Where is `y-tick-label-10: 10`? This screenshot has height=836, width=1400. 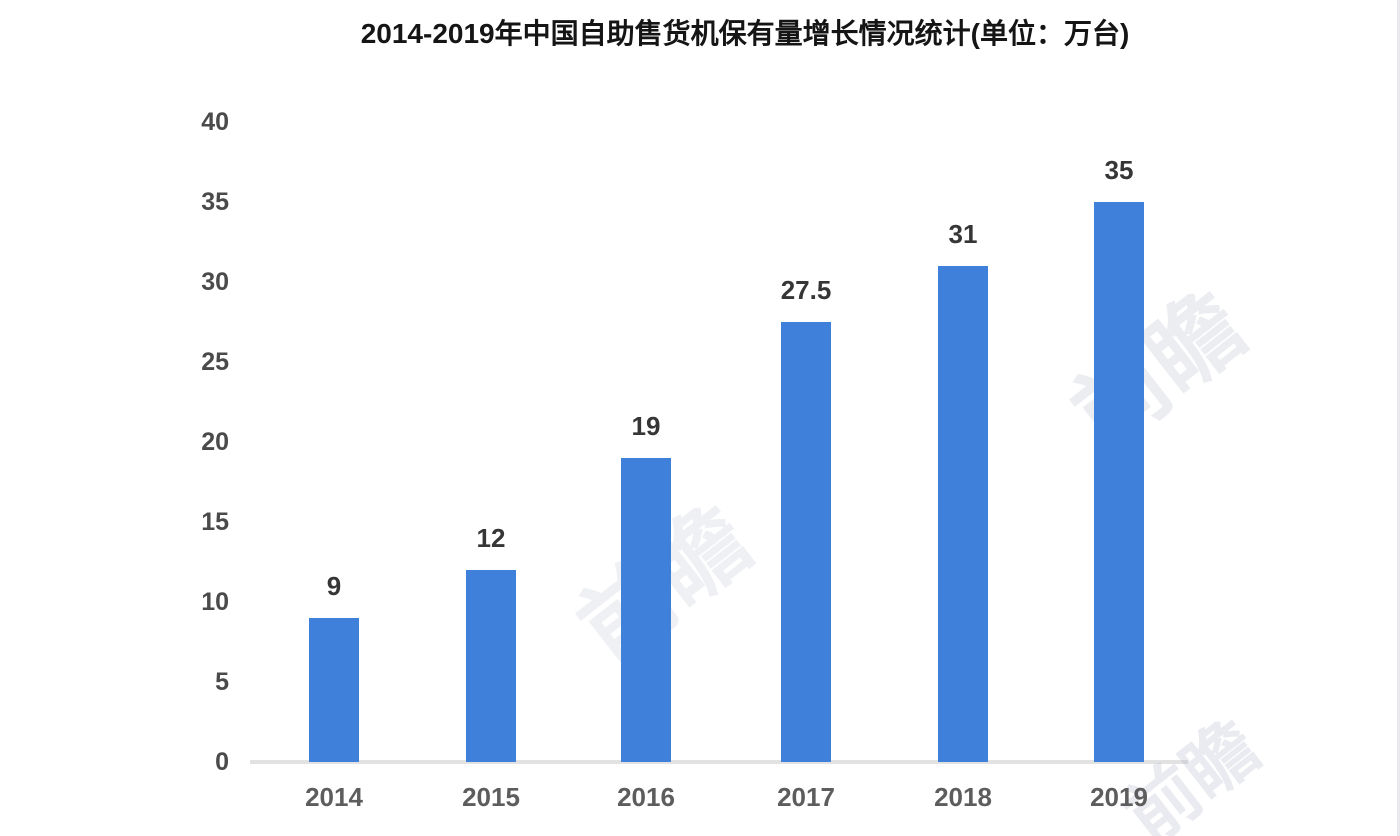
y-tick-label-10: 10 is located at coordinates (215, 602).